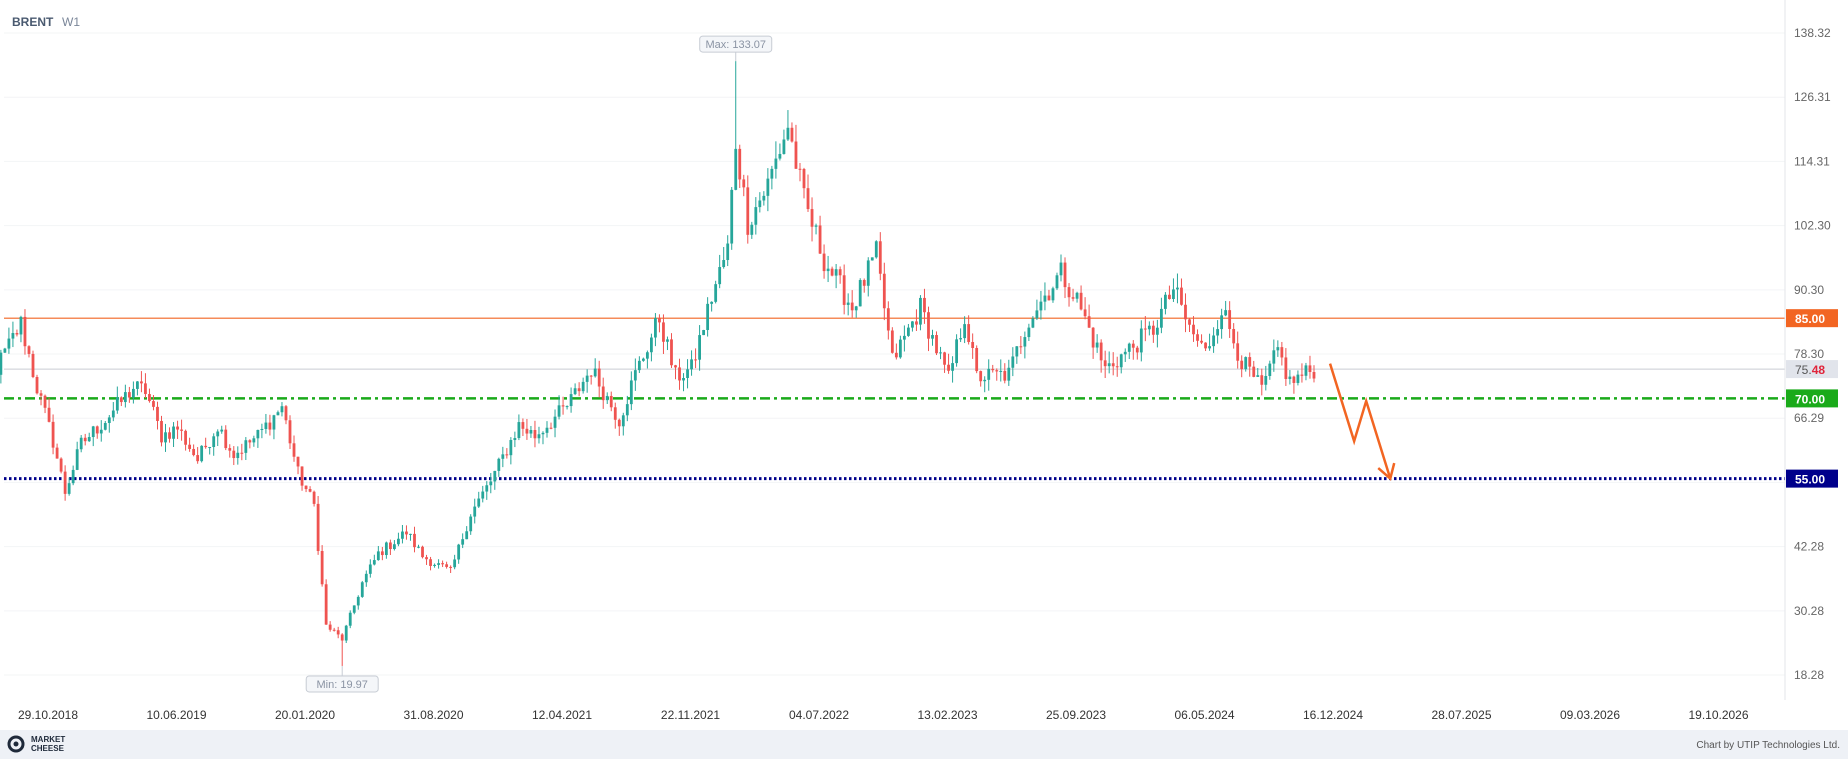 The image size is (1848, 764). I want to click on time-axis-band, so click(924, 715).